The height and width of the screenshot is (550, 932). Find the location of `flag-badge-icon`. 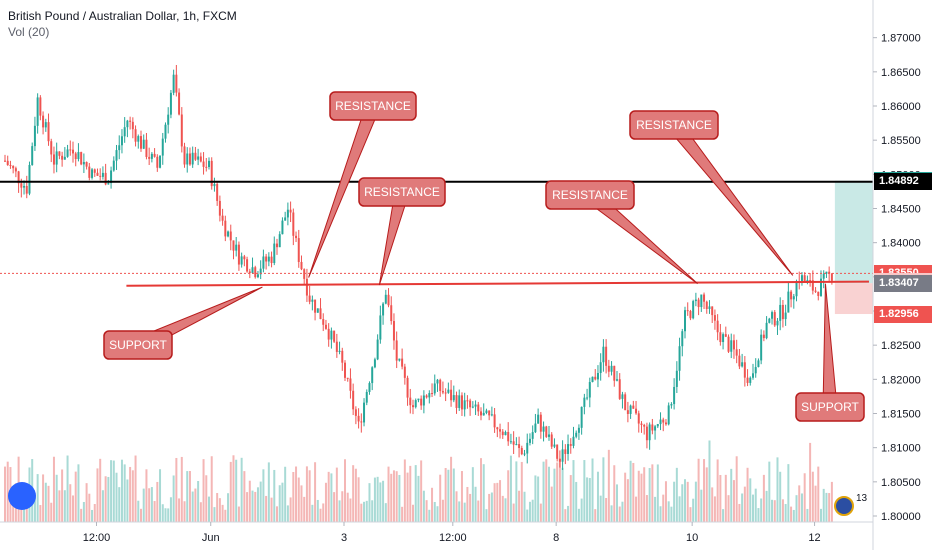

flag-badge-icon is located at coordinates (844, 506).